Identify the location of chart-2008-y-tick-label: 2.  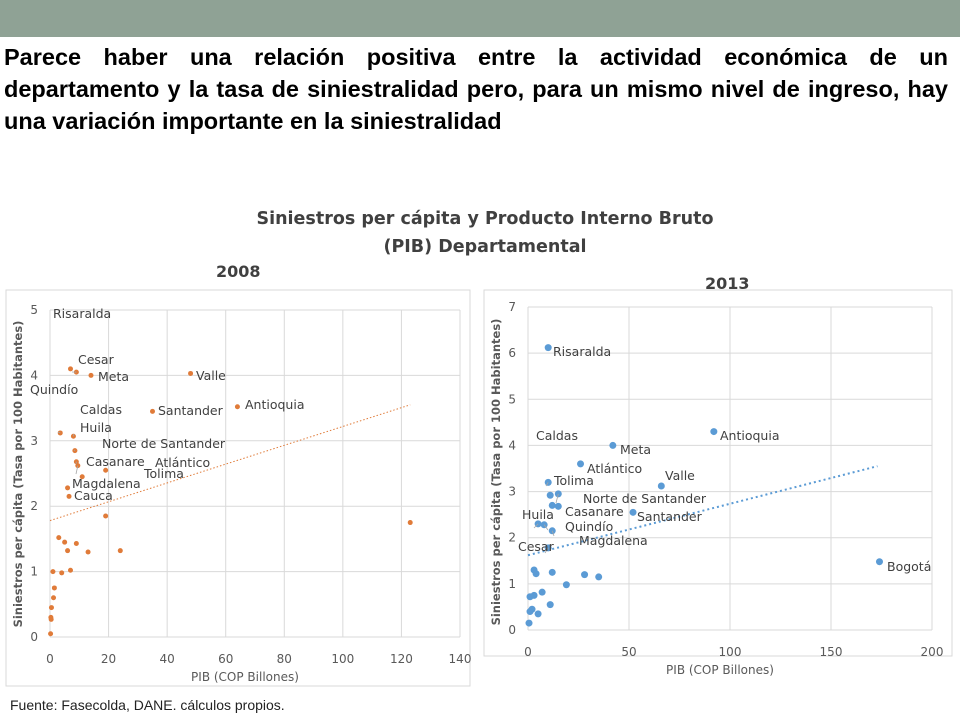
(34, 506).